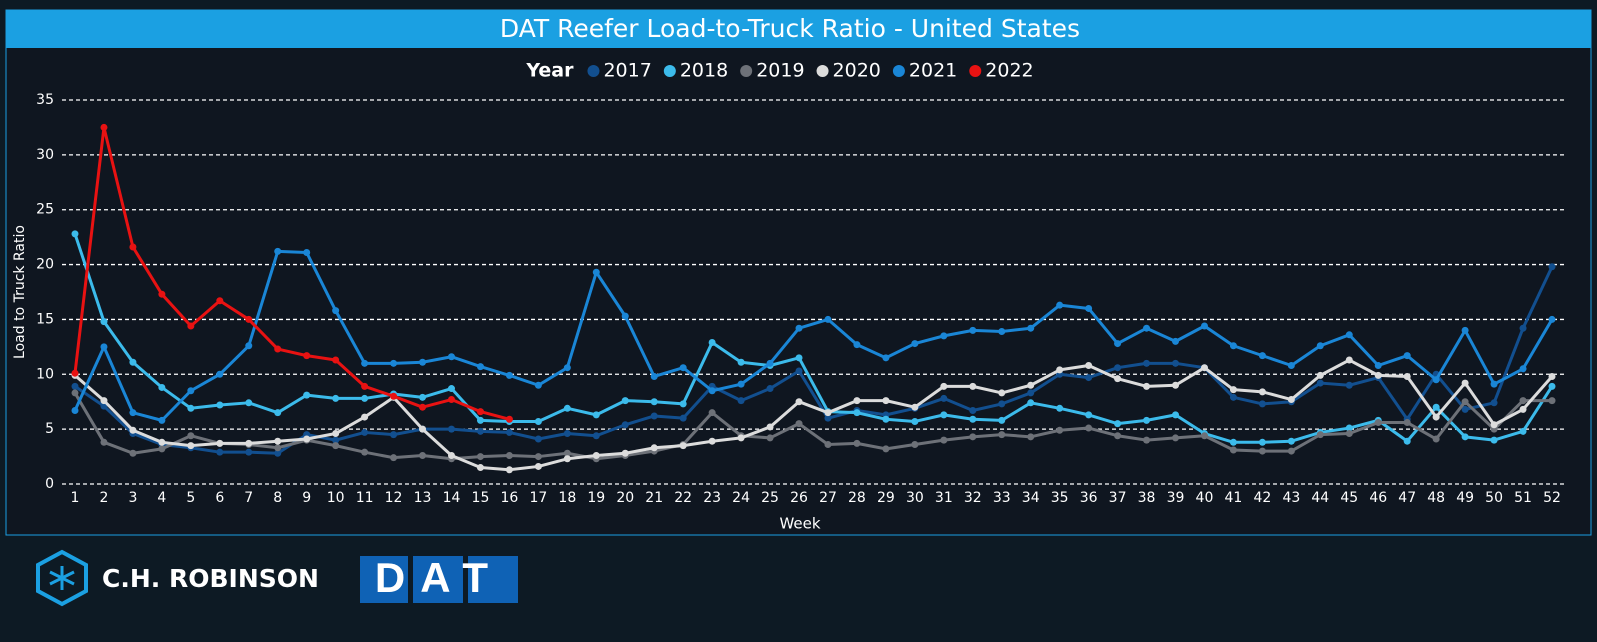 The height and width of the screenshot is (642, 1597). What do you see at coordinates (291, 273) in the screenshot?
I see `series-line` at bounding box center [291, 273].